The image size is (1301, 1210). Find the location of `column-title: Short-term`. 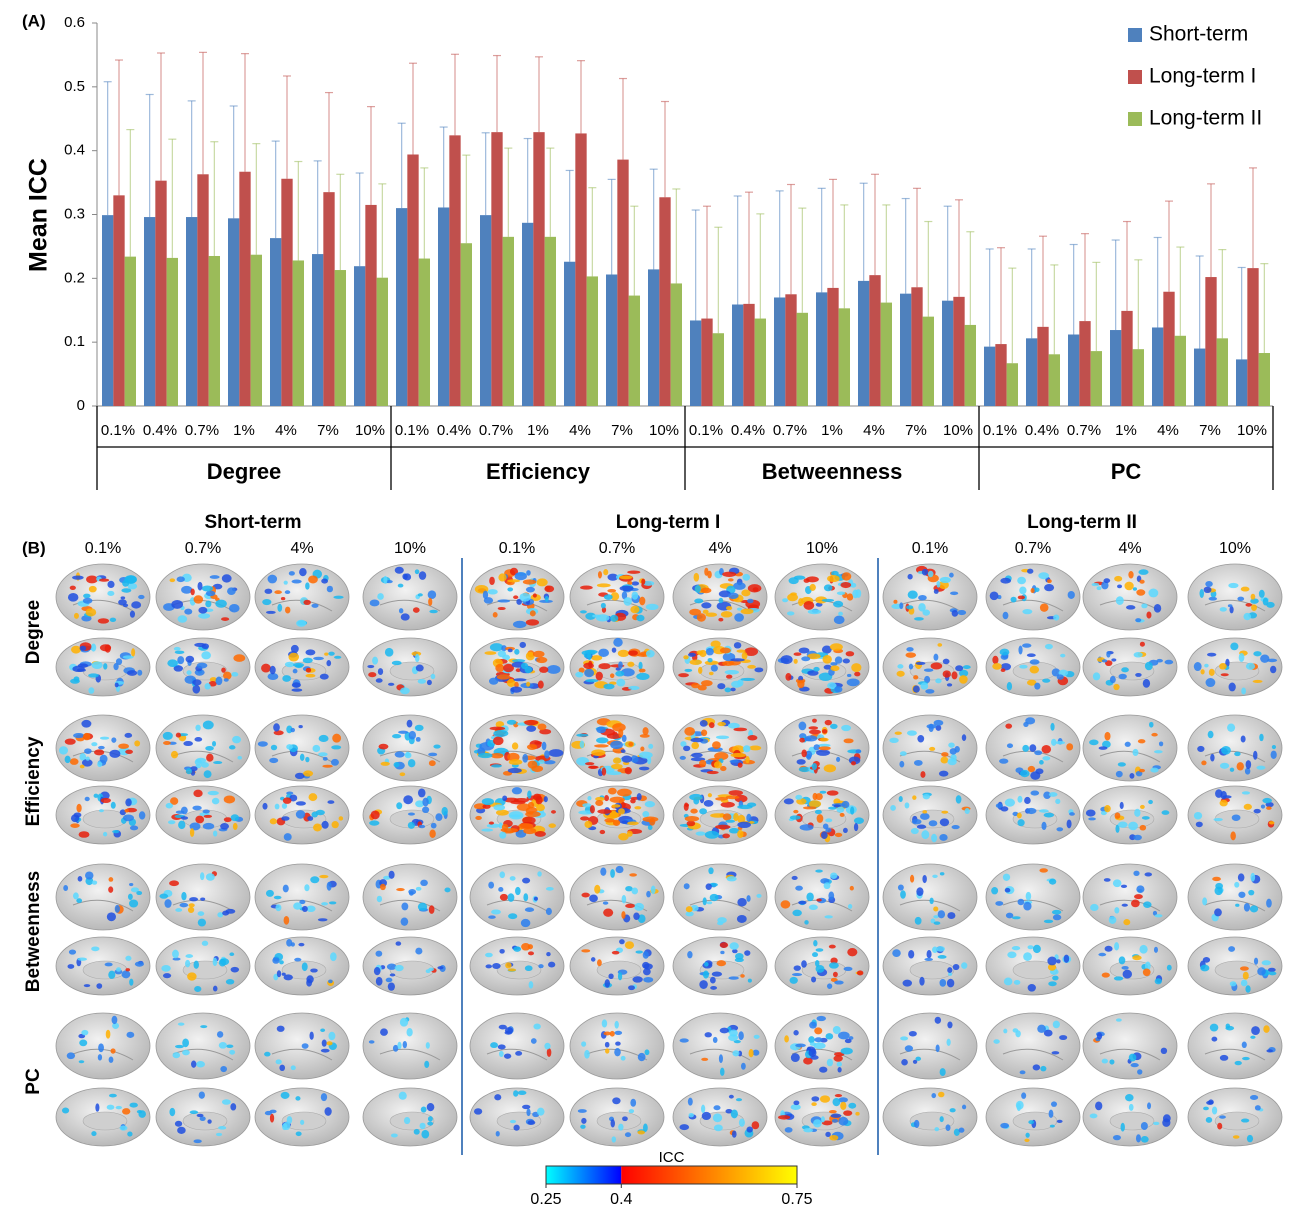

column-title: Short-term is located at coordinates (252, 522).